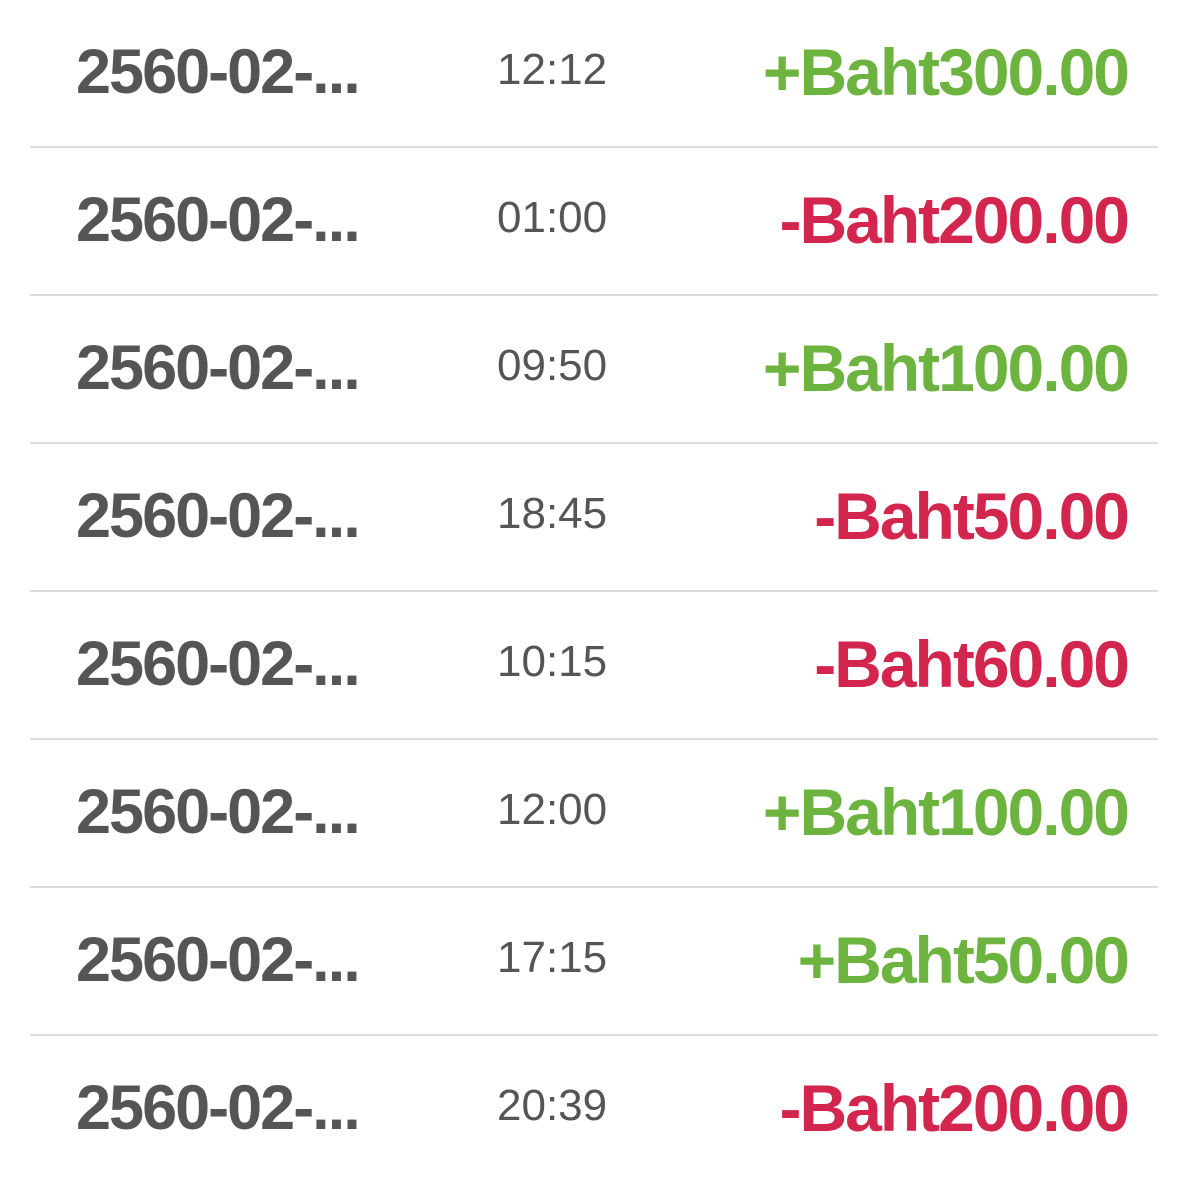 The height and width of the screenshot is (1184, 1190). I want to click on transaction-time: 18:45, so click(552, 513).